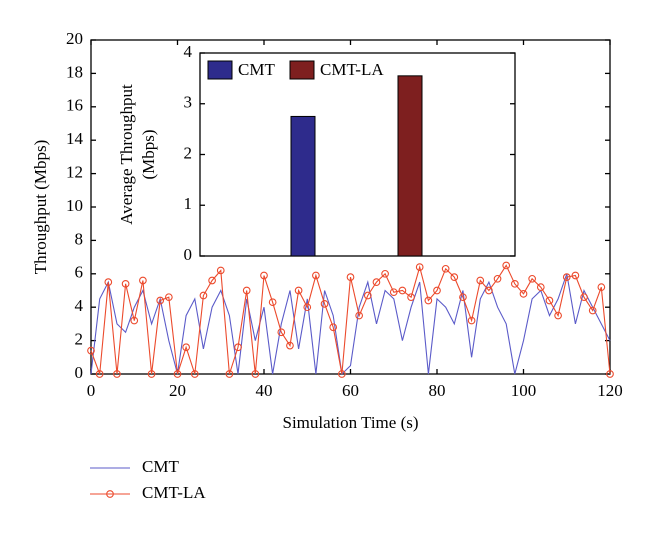 The width and height of the screenshot is (660, 540). I want to click on x-tick-label: 80, so click(437, 390).